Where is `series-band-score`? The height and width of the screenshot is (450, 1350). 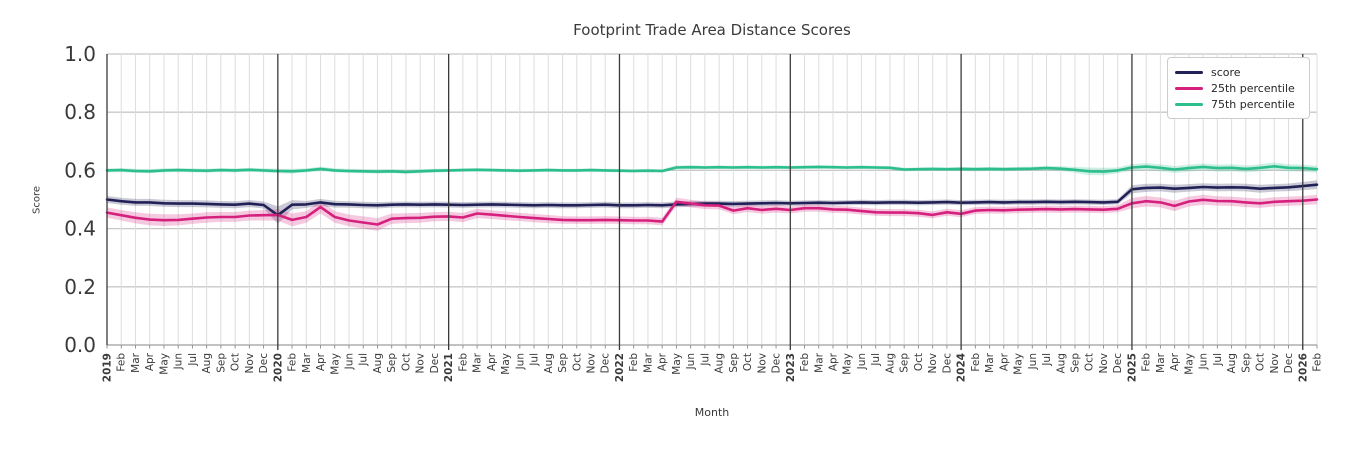 series-band-score is located at coordinates (712, 202).